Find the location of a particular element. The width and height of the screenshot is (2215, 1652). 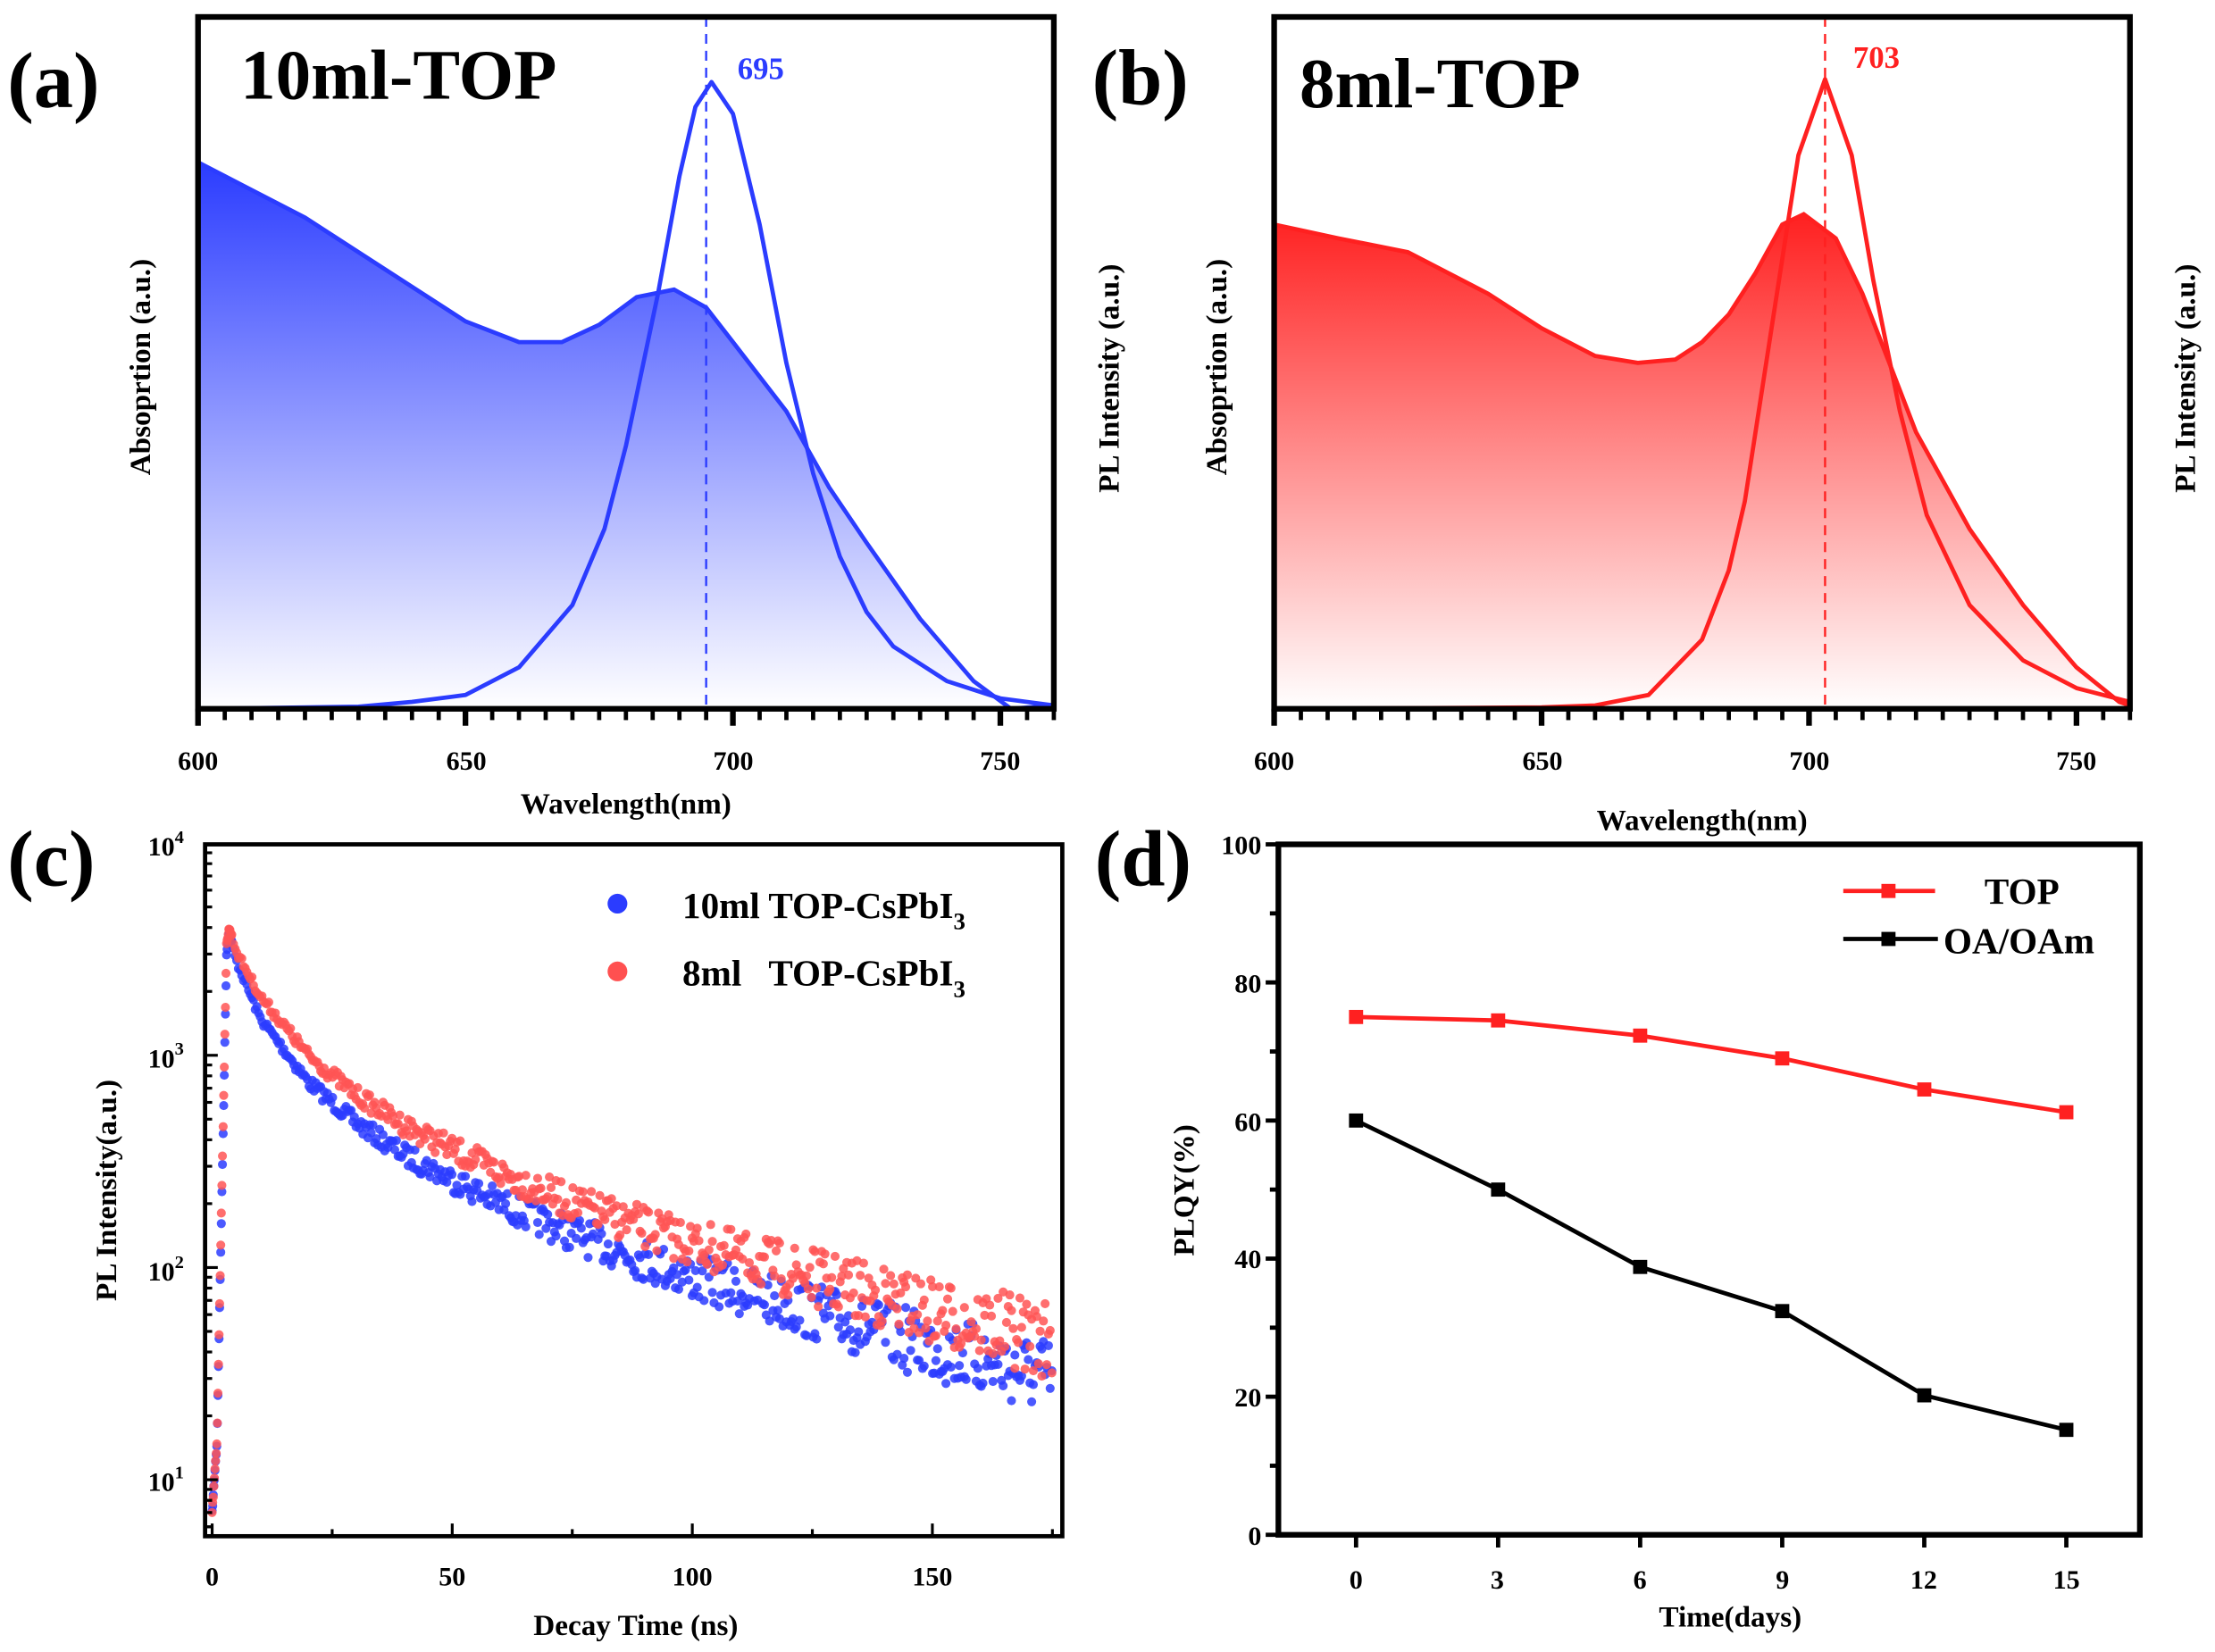

absorption-curve-b is located at coordinates (1702, 460).